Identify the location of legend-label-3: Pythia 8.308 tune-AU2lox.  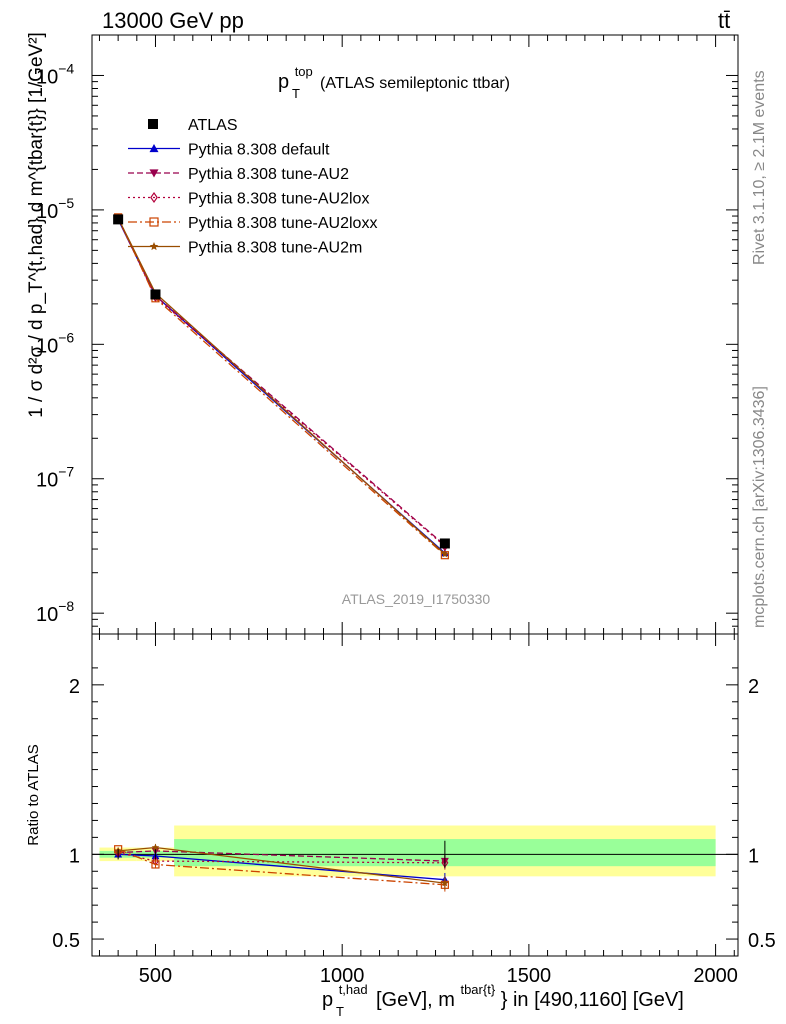
(278, 199).